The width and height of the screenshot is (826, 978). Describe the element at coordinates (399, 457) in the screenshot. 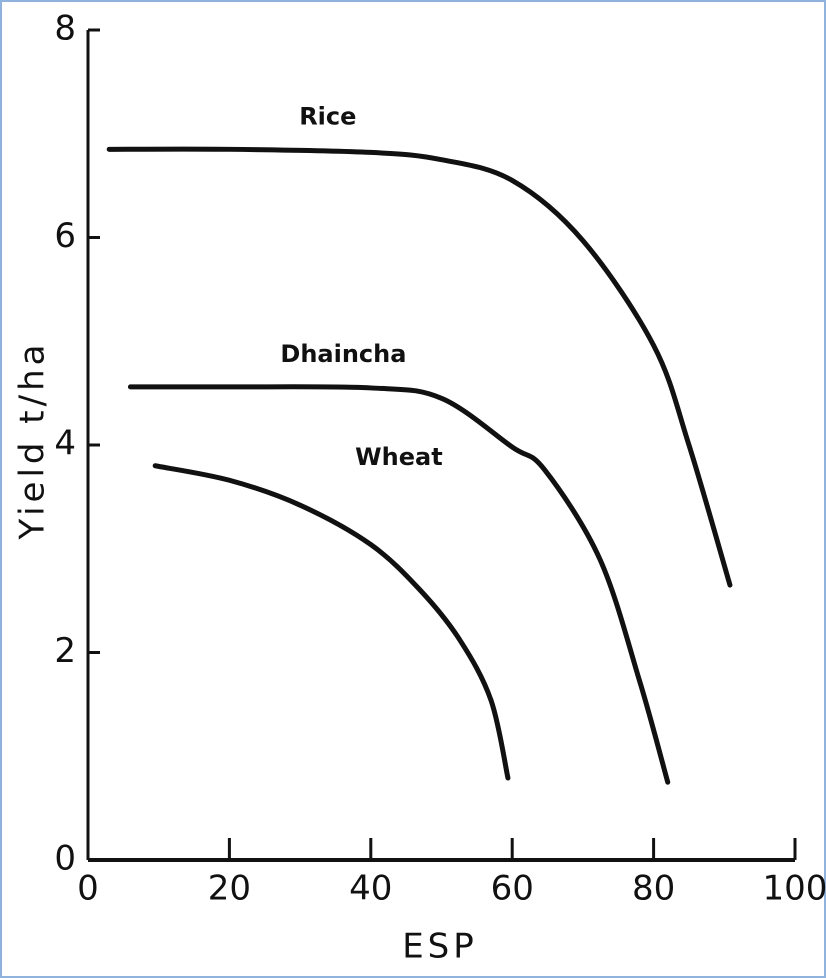

I see `series-label: Wheat` at that location.